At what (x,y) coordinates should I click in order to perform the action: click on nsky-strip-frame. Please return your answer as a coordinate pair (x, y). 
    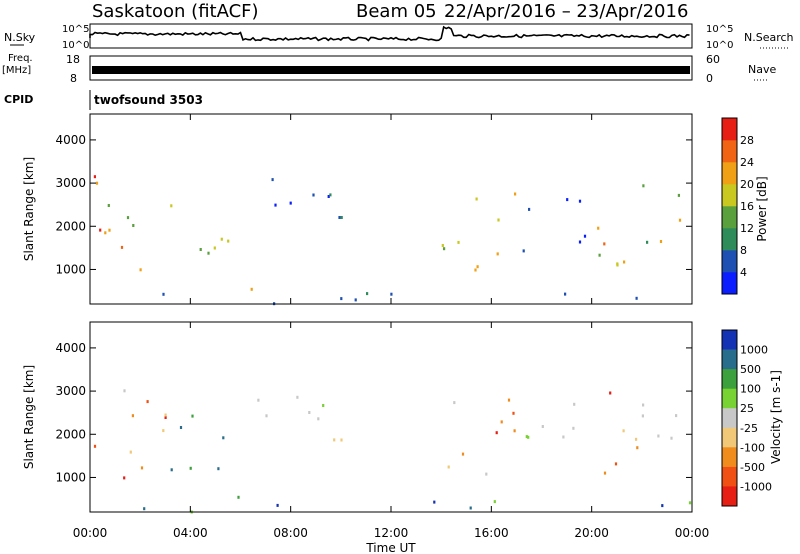
    Looking at the image, I should click on (391, 36).